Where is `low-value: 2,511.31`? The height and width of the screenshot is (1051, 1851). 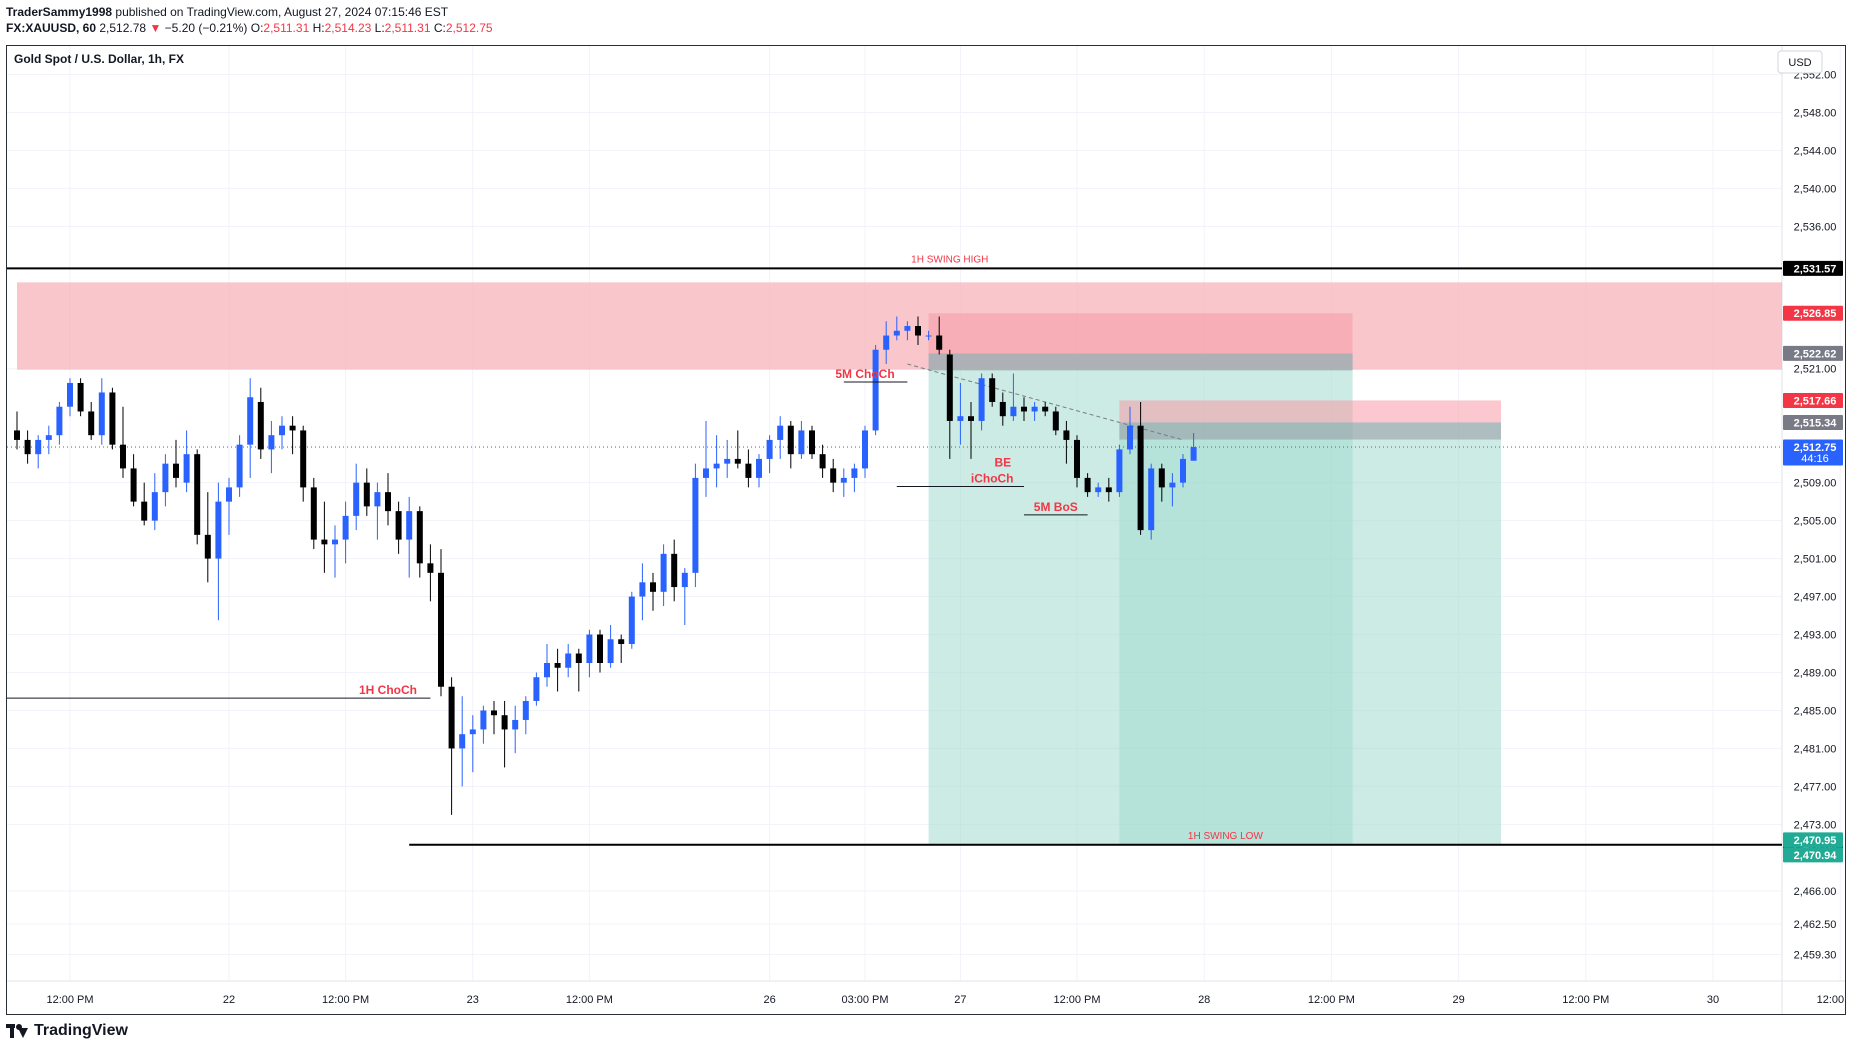 low-value: 2,511.31 is located at coordinates (407, 28).